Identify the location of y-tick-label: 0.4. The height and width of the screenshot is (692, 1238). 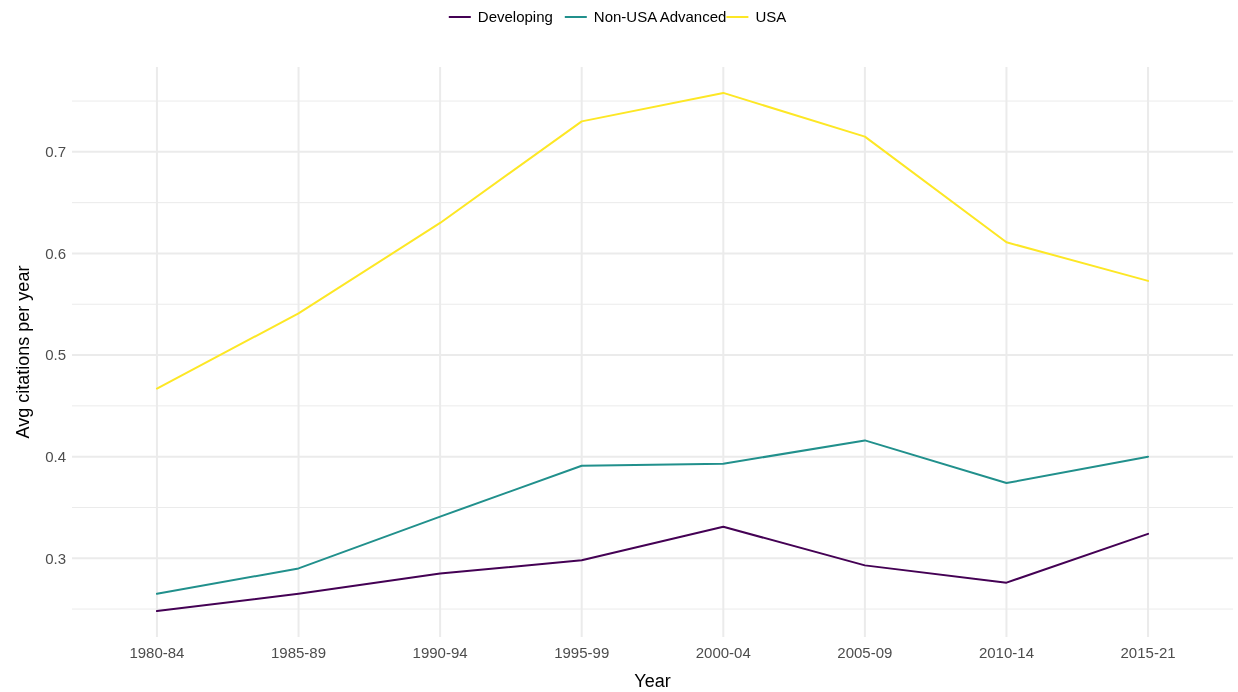
(55, 456).